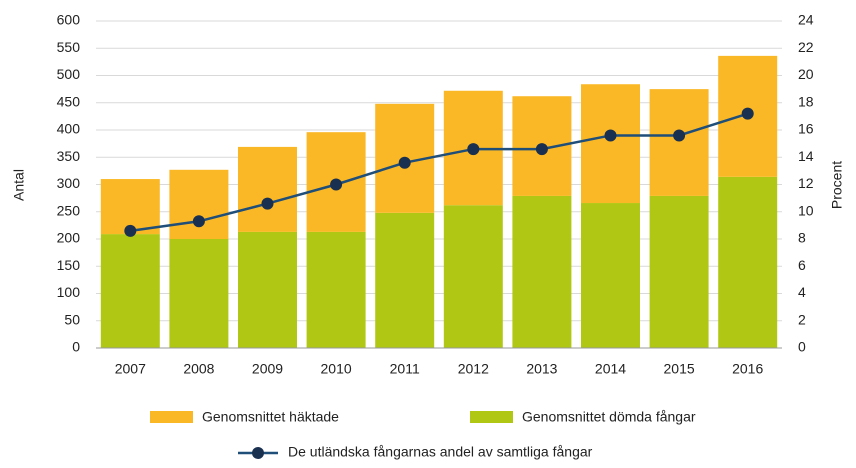 This screenshot has width=856, height=468. I want to click on y-tick-label: 100, so click(69, 292).